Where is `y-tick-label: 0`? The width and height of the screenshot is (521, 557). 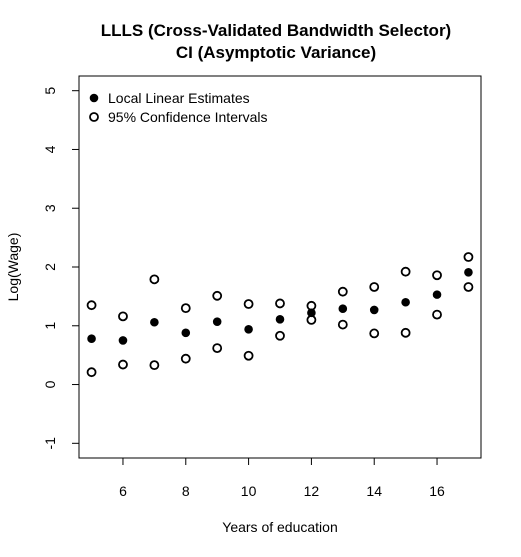 y-tick-label: 0 is located at coordinates (50, 384).